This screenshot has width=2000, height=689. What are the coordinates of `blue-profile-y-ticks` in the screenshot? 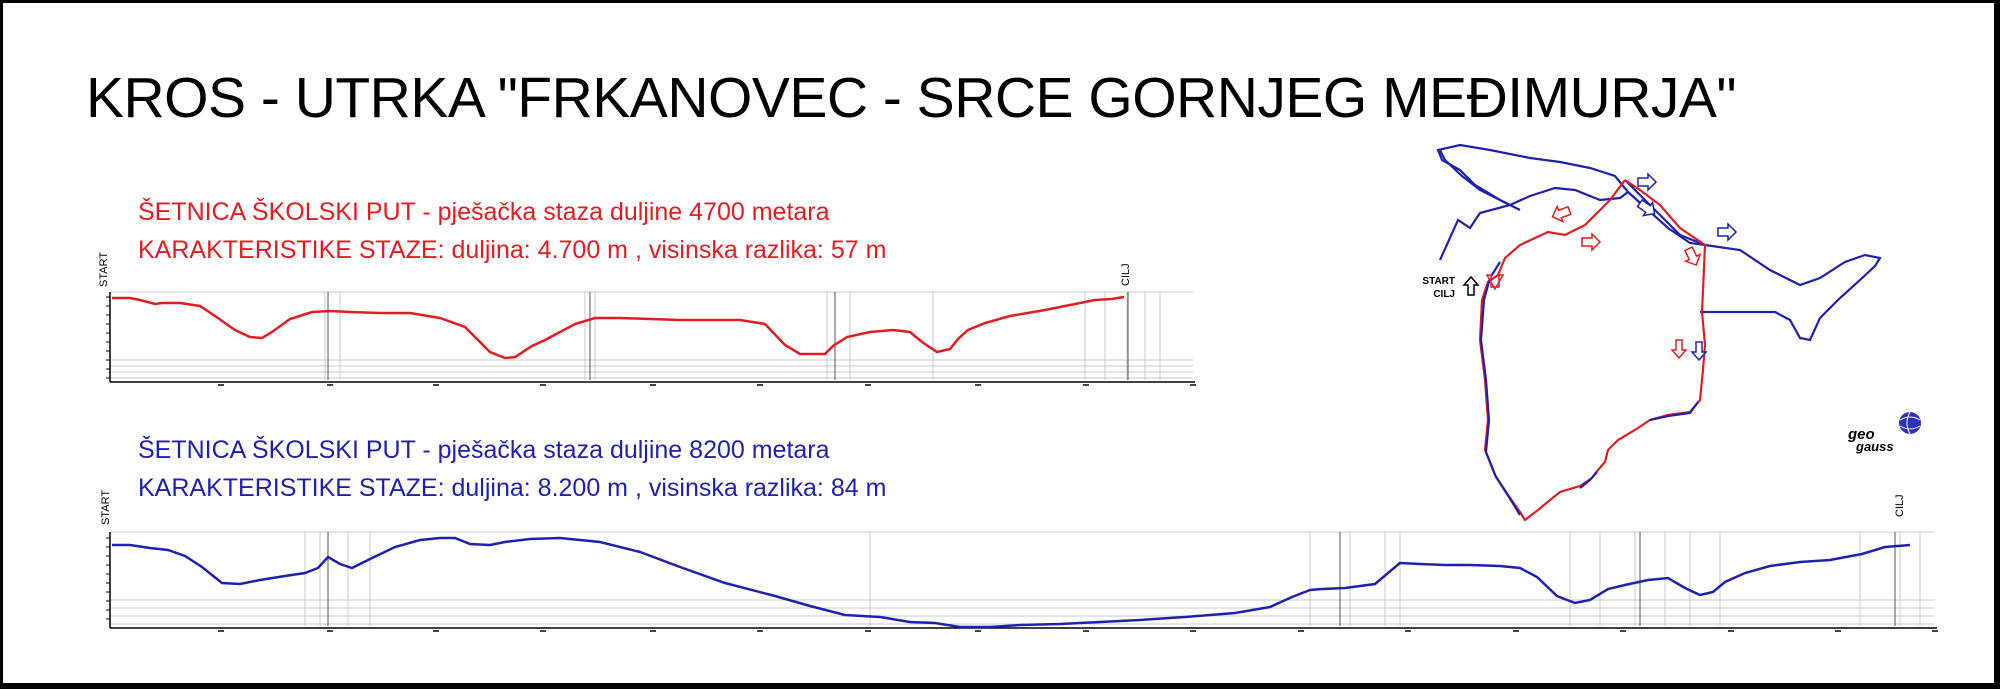 It's located at (108, 578).